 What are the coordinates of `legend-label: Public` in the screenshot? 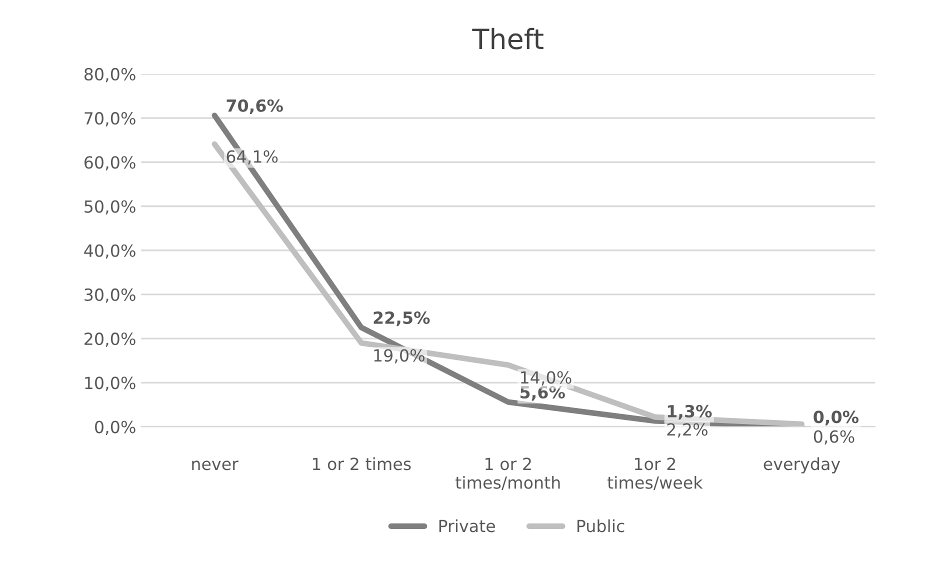 It's located at (601, 525).